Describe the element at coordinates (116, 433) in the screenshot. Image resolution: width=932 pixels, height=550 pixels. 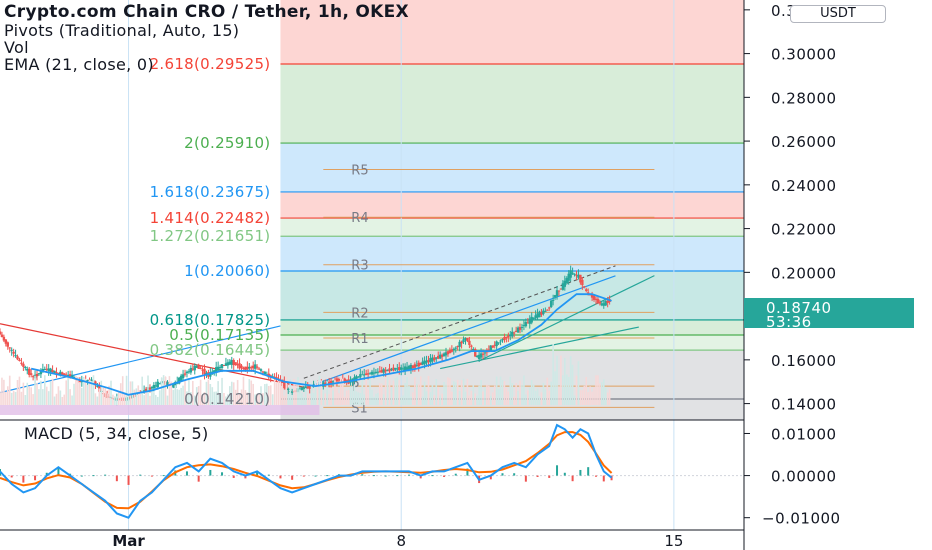
I see `macd-indicator-label: MACD (5, 34, close, 5)` at that location.